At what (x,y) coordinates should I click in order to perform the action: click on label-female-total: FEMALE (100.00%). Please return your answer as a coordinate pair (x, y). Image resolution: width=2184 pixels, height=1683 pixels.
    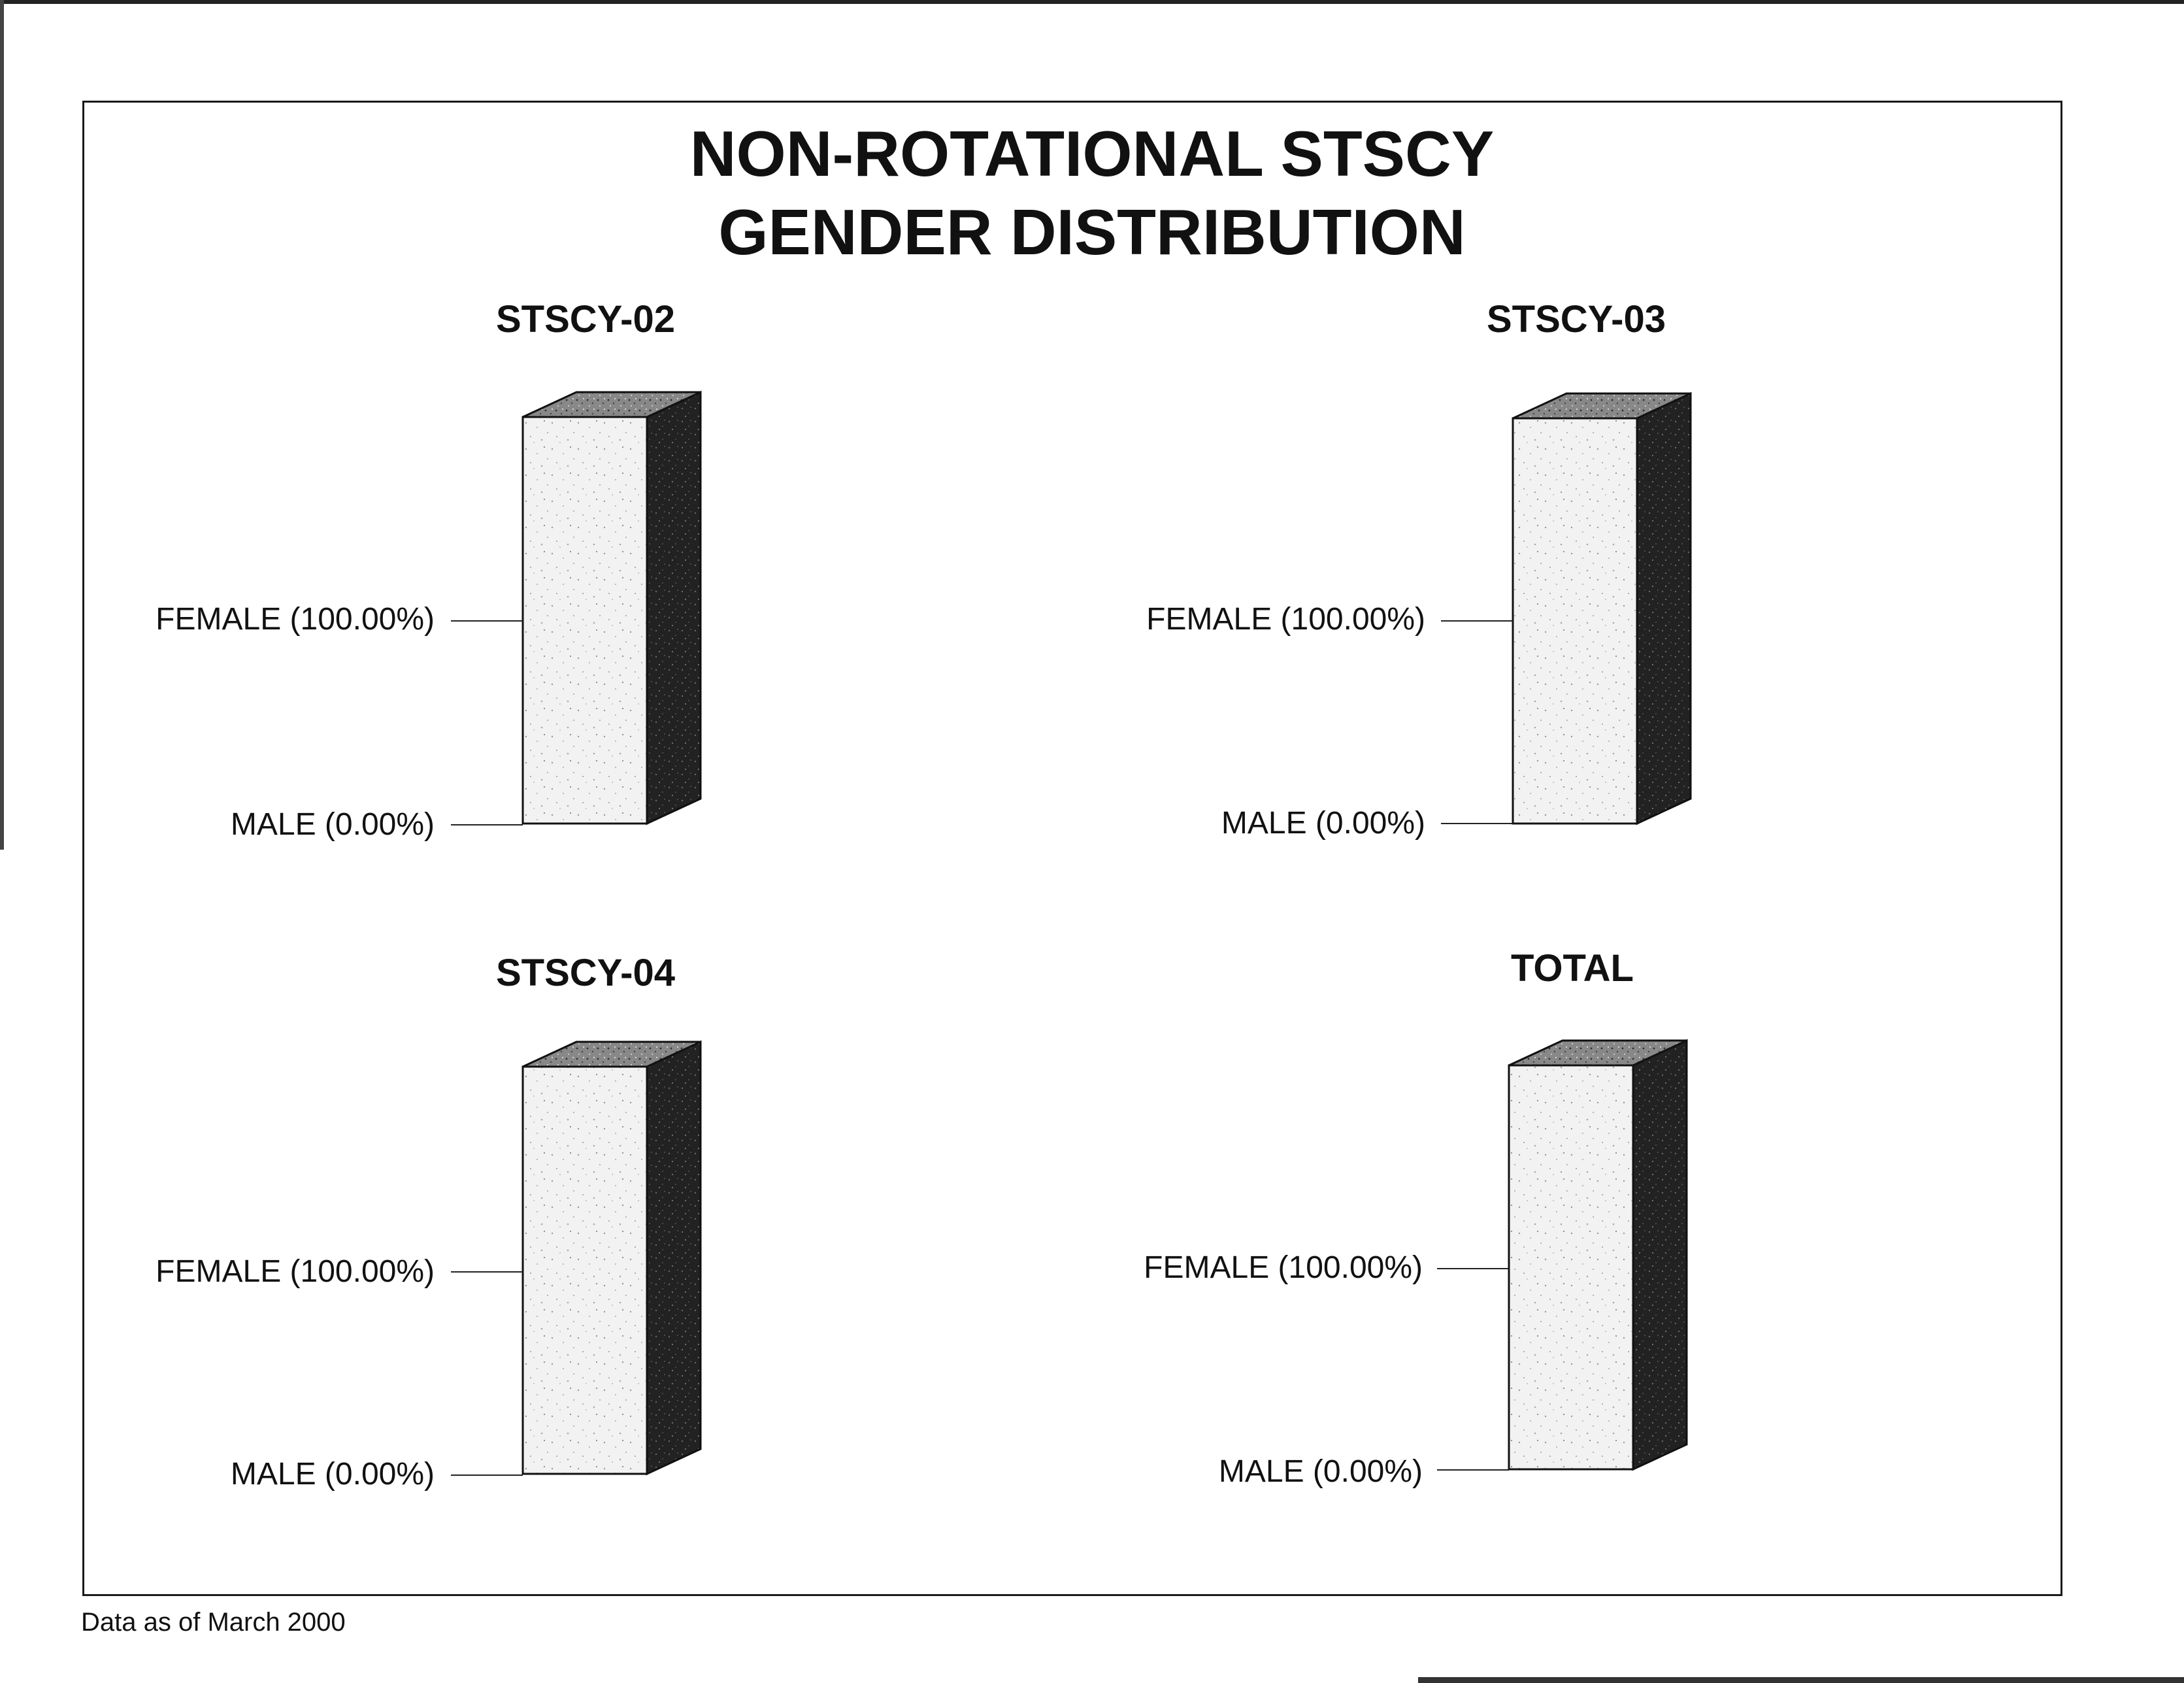
    Looking at the image, I should click on (1283, 1267).